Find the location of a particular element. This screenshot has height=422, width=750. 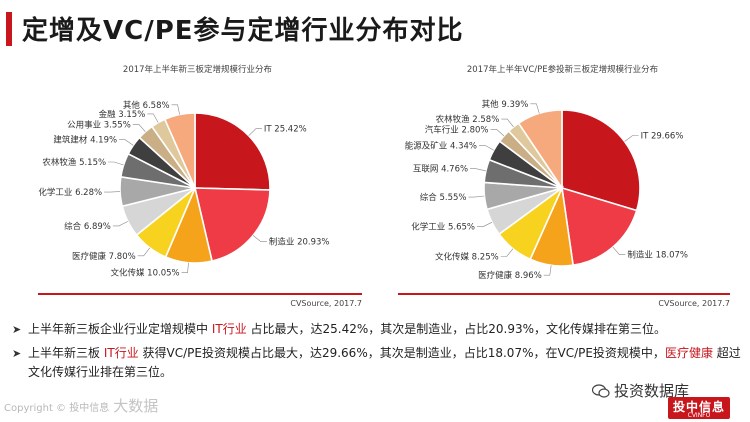

slice-label: 农林牧渔 2.58% is located at coordinates (468, 119).